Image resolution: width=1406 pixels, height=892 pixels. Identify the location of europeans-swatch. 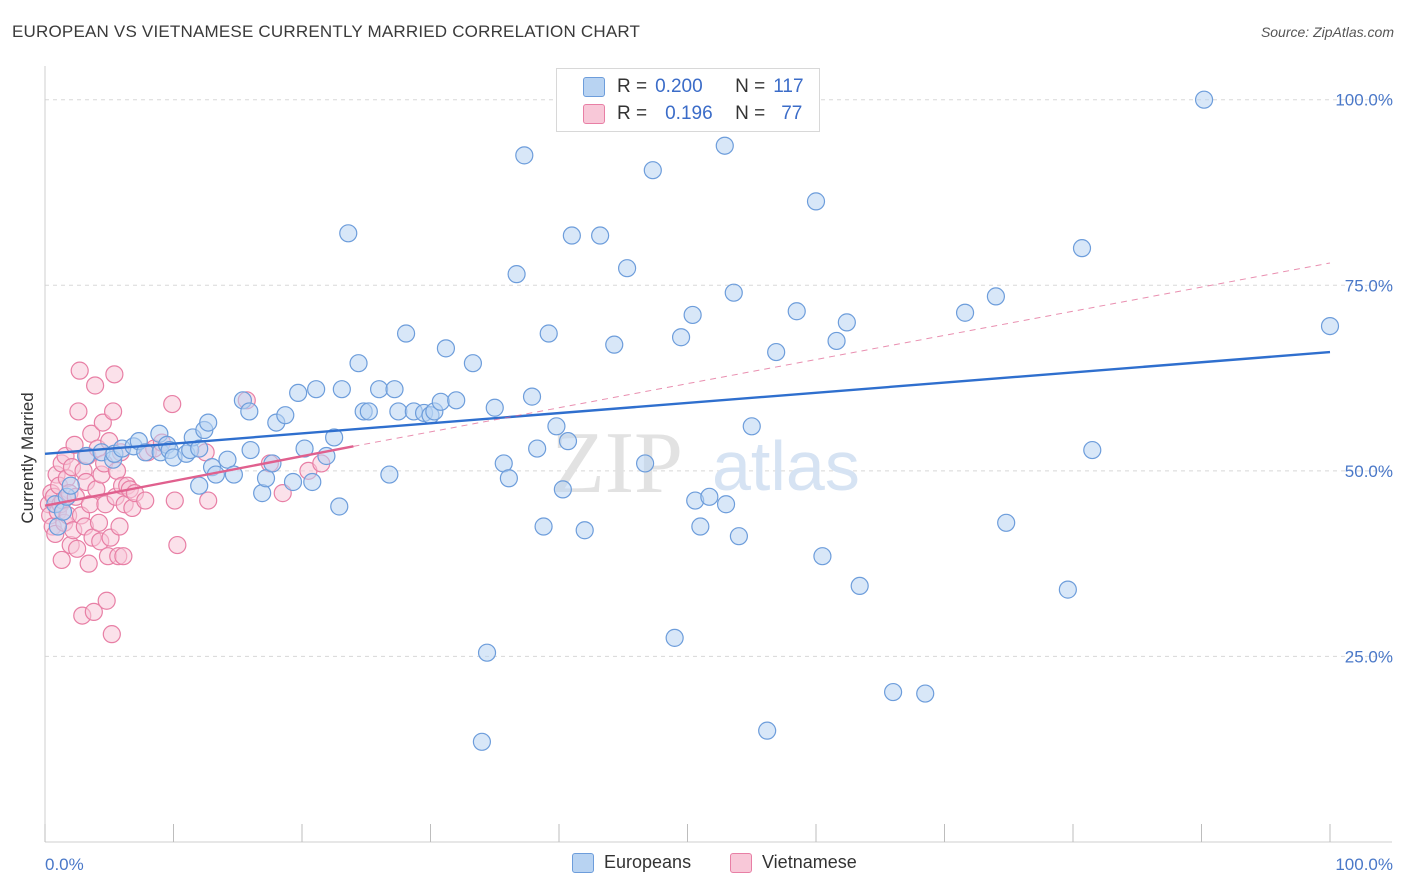
(594, 87).